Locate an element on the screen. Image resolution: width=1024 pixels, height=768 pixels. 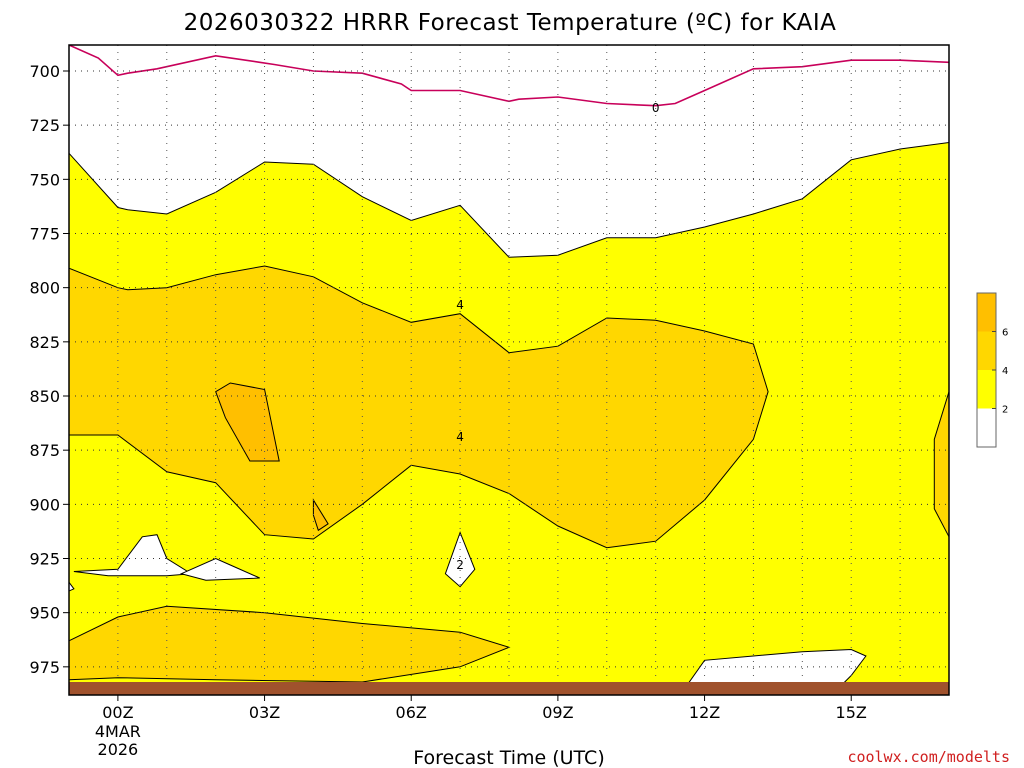
contour-line-layer is located at coordinates (509, 76).